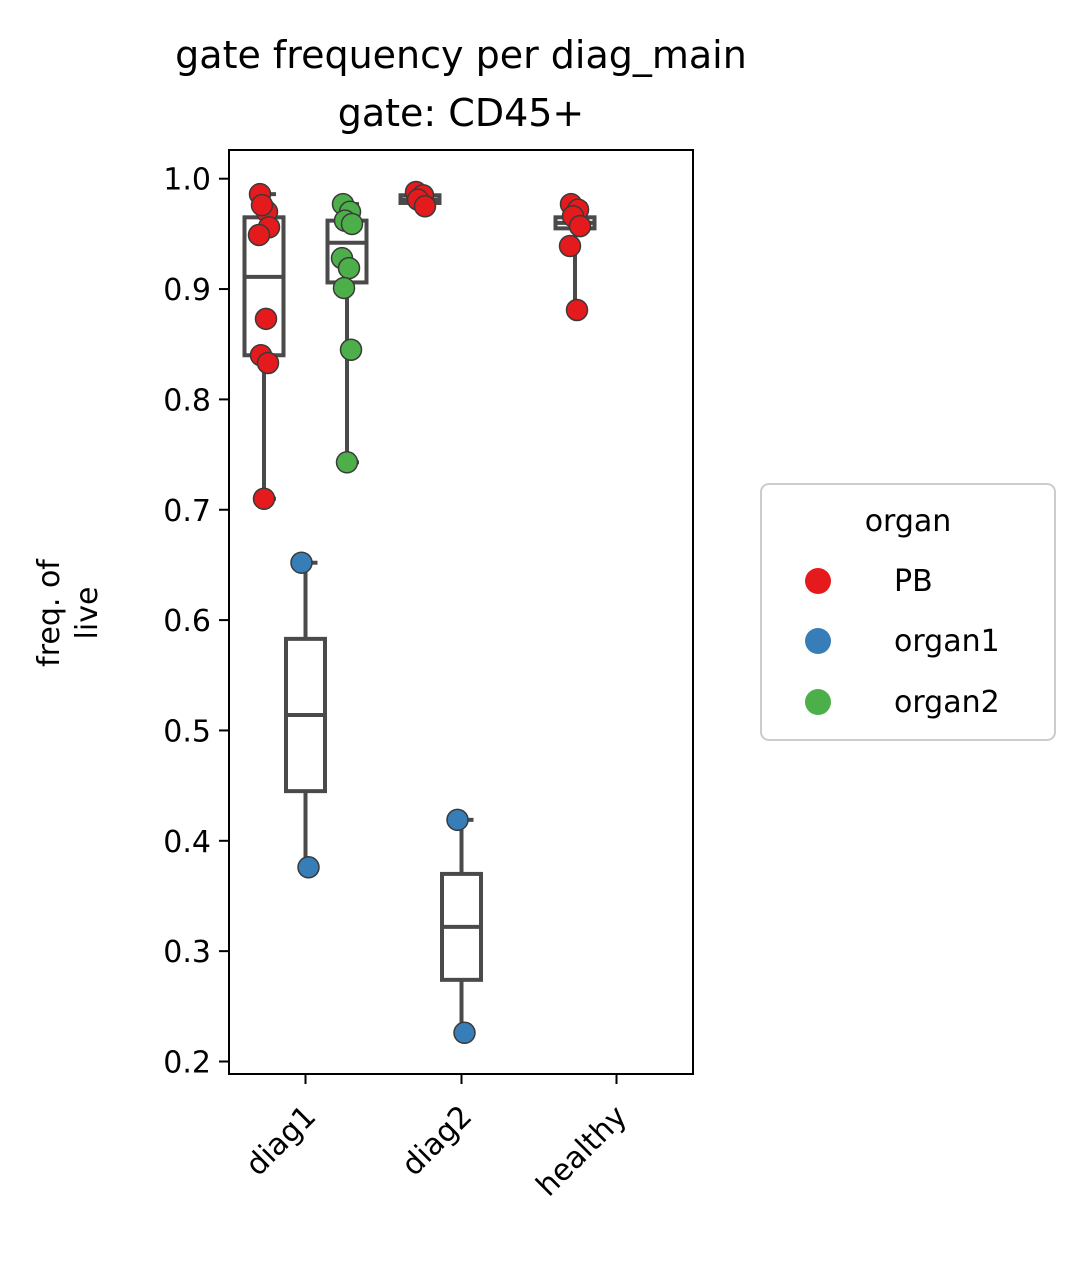 This screenshot has width=1087, height=1272. I want to click on chart-title: gate frequency per diag_main, so click(461, 55).